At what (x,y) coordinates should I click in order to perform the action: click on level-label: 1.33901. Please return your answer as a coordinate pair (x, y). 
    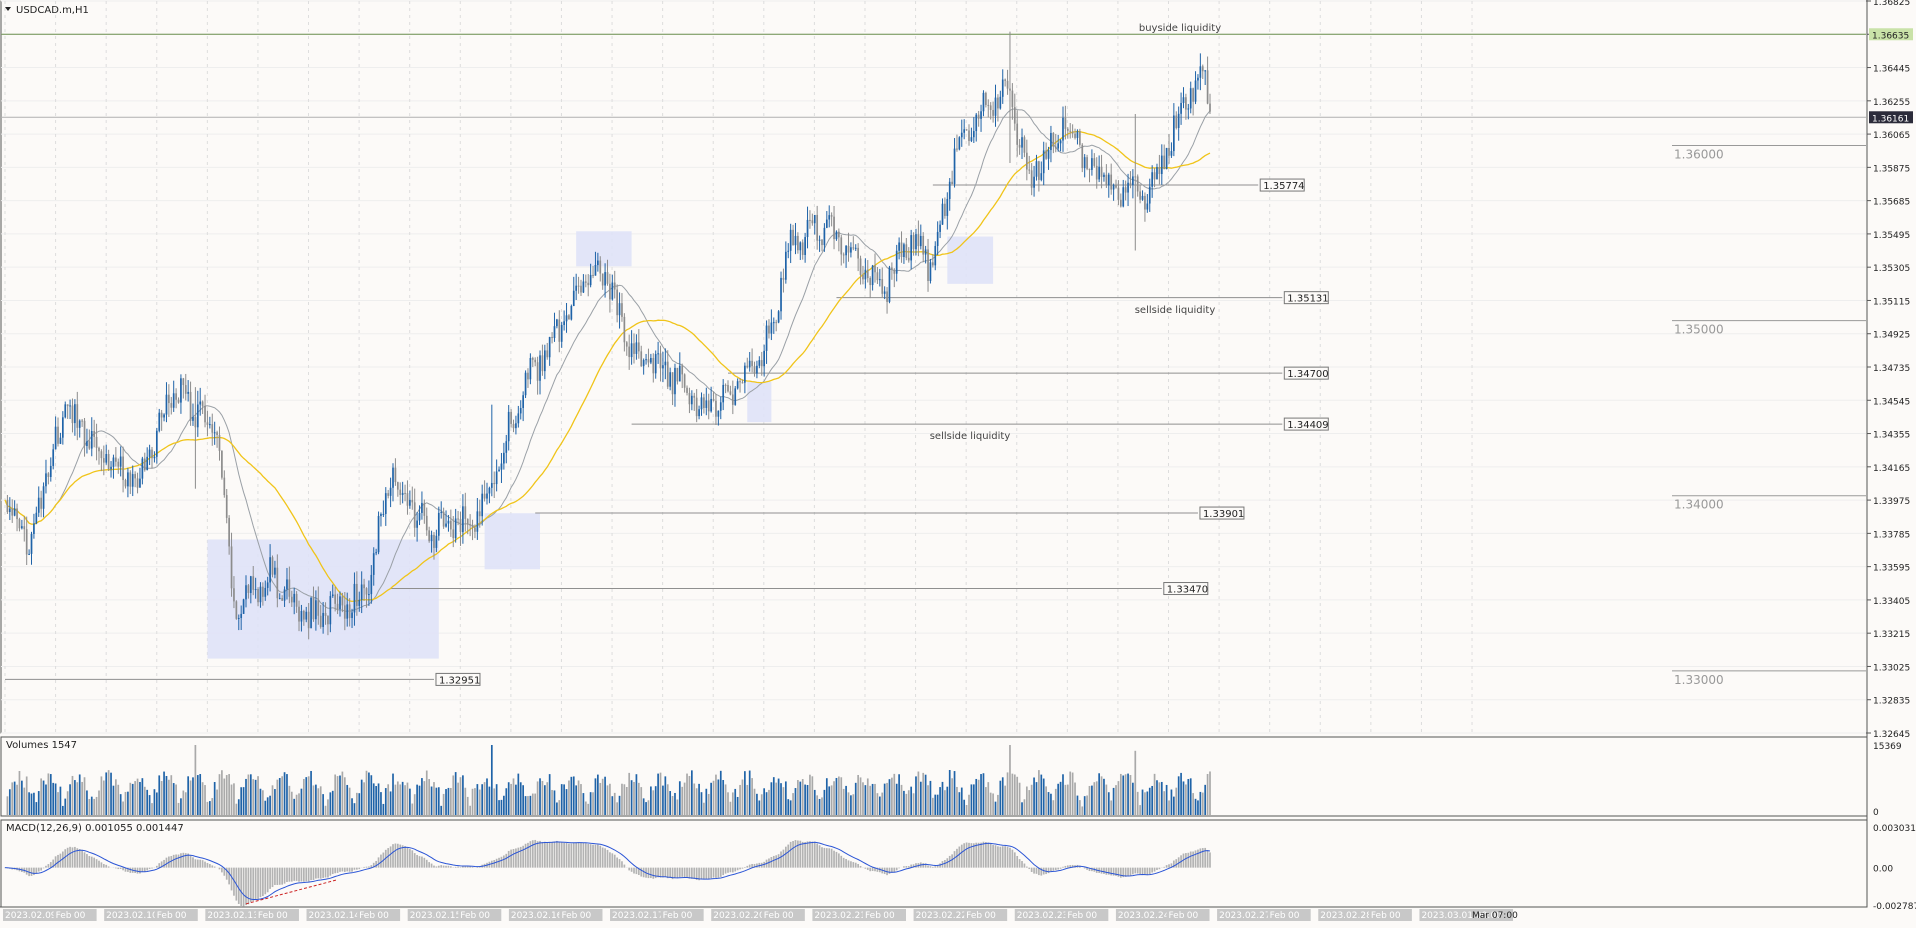
    Looking at the image, I should click on (1223, 514).